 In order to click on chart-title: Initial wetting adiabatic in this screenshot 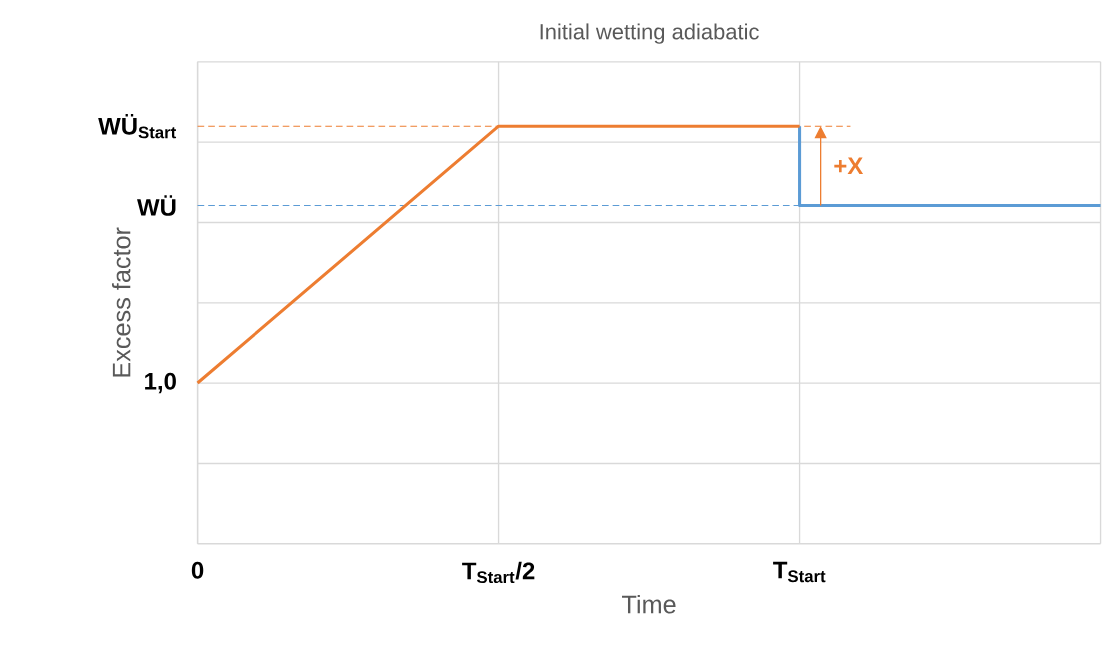, I will do `click(649, 34)`.